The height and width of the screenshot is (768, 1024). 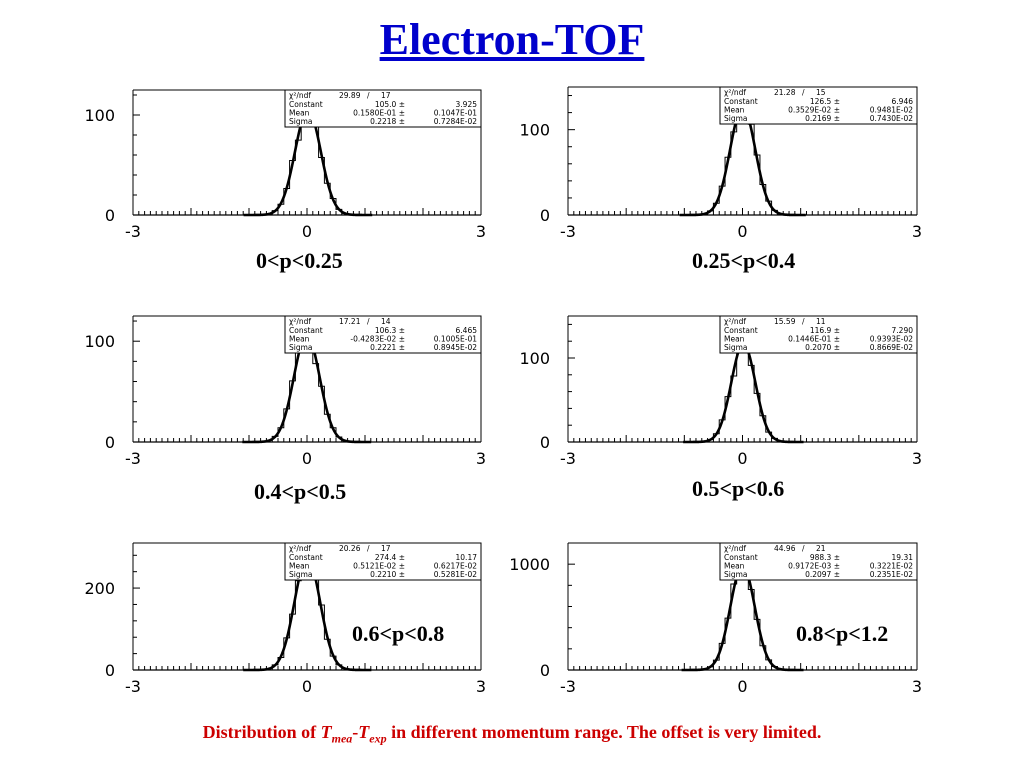 I want to click on stats-param-value: 0.5121E-02 ±, so click(x=379, y=566).